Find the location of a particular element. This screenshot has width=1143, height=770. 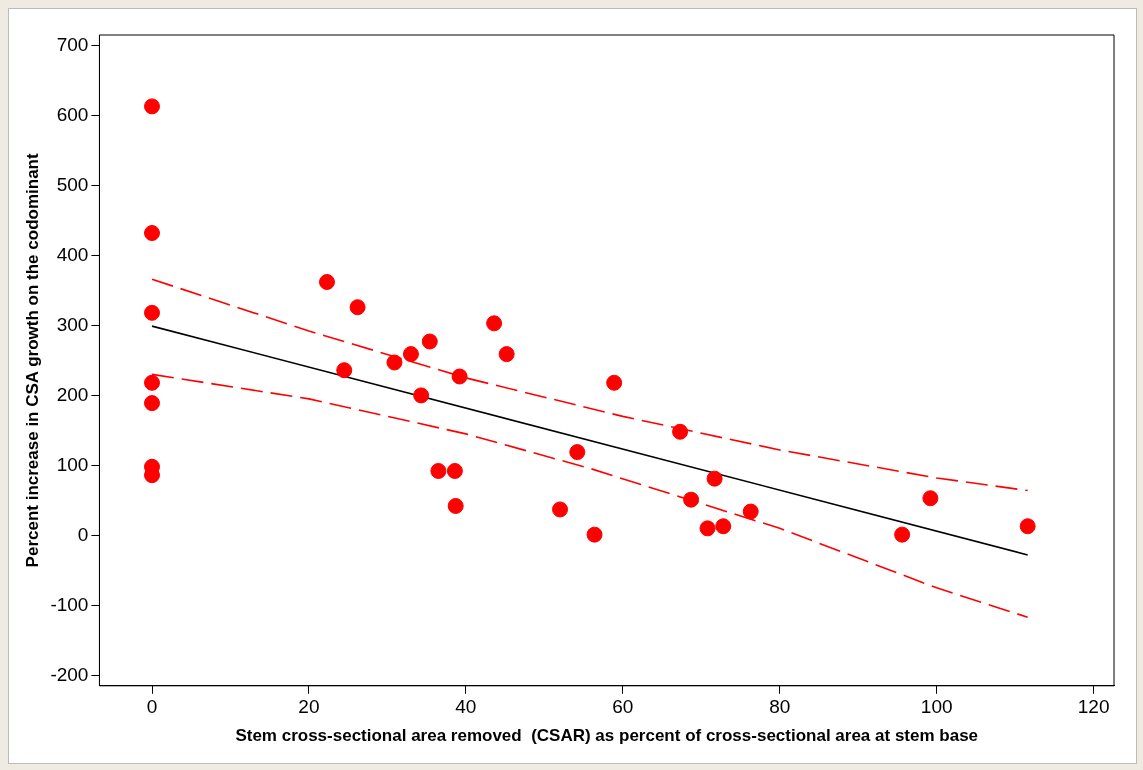

x-tick-label: 100 is located at coordinates (936, 707).